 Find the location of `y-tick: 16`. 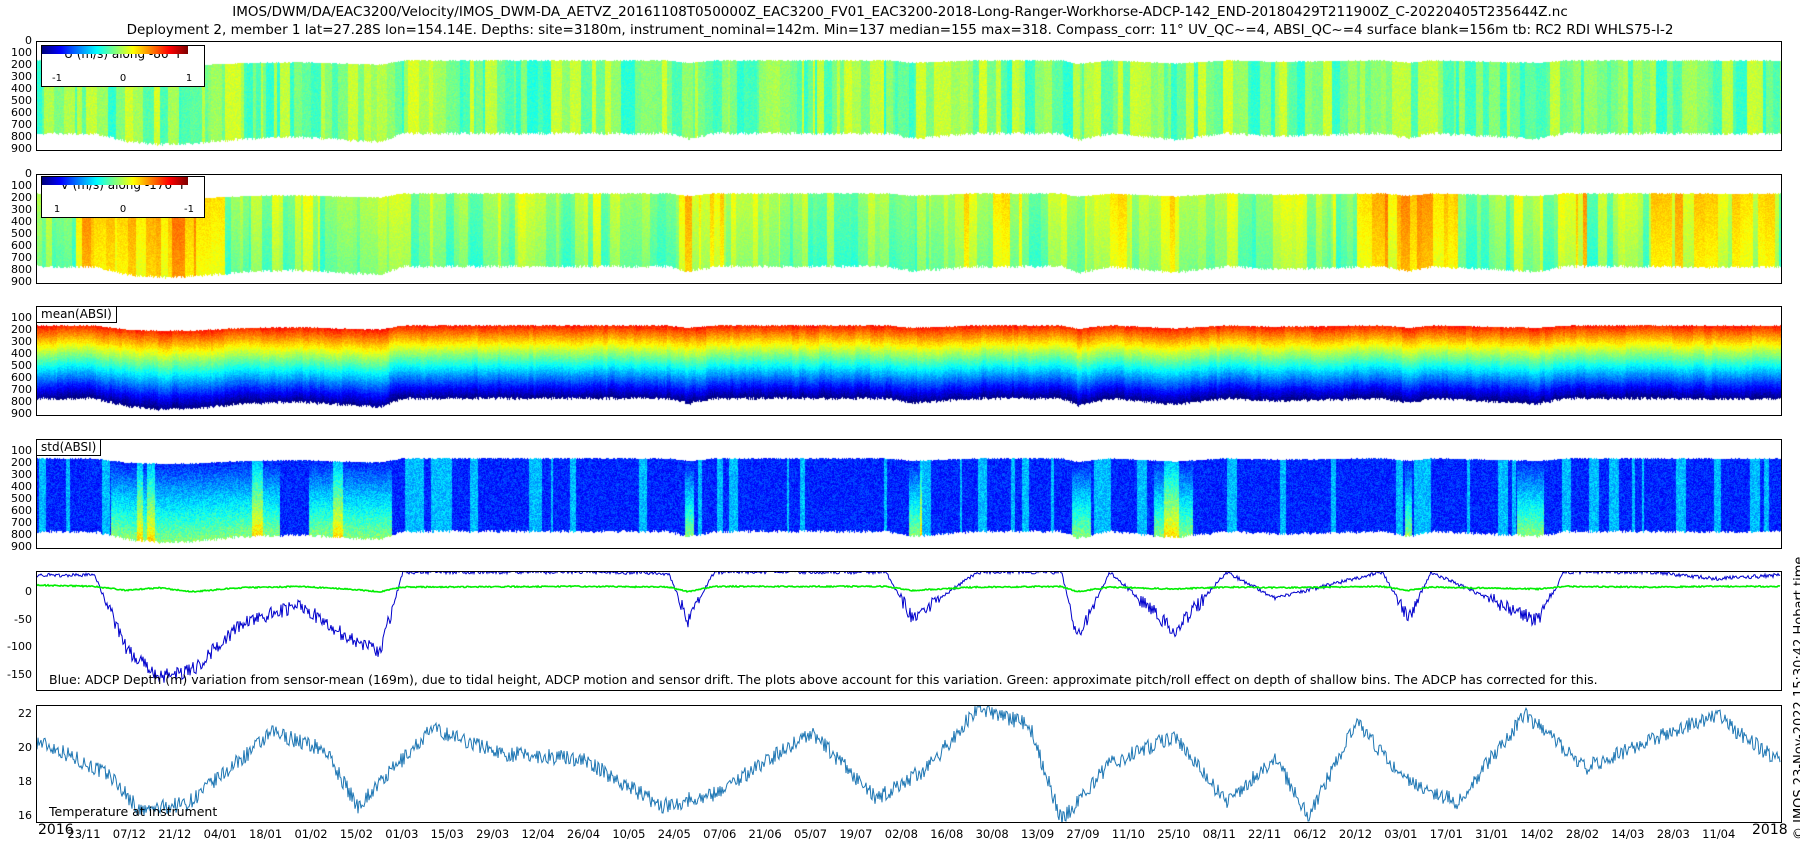

y-tick: 16 is located at coordinates (25, 815).